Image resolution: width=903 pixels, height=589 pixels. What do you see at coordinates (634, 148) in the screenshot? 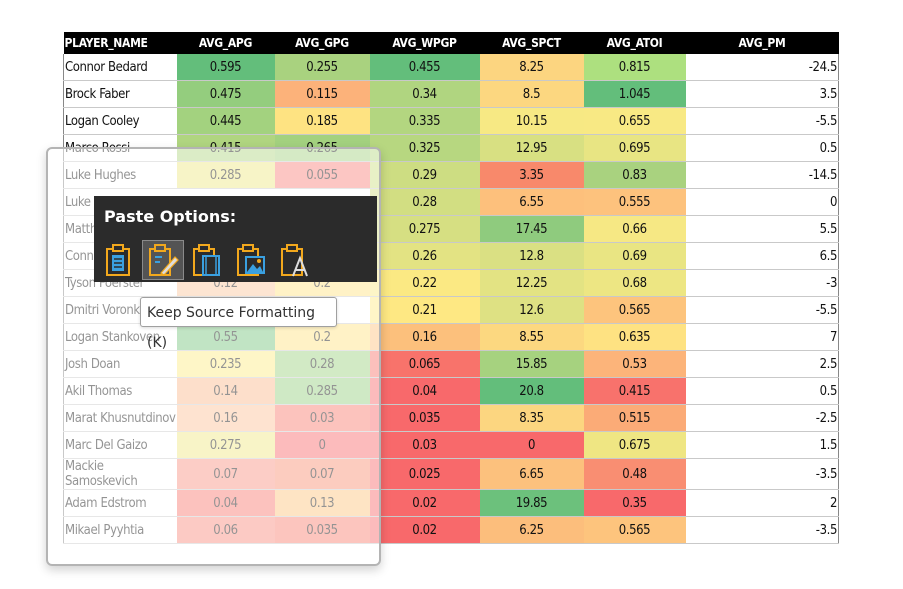
I see `cell-avg-atoi: 0.695` at bounding box center [634, 148].